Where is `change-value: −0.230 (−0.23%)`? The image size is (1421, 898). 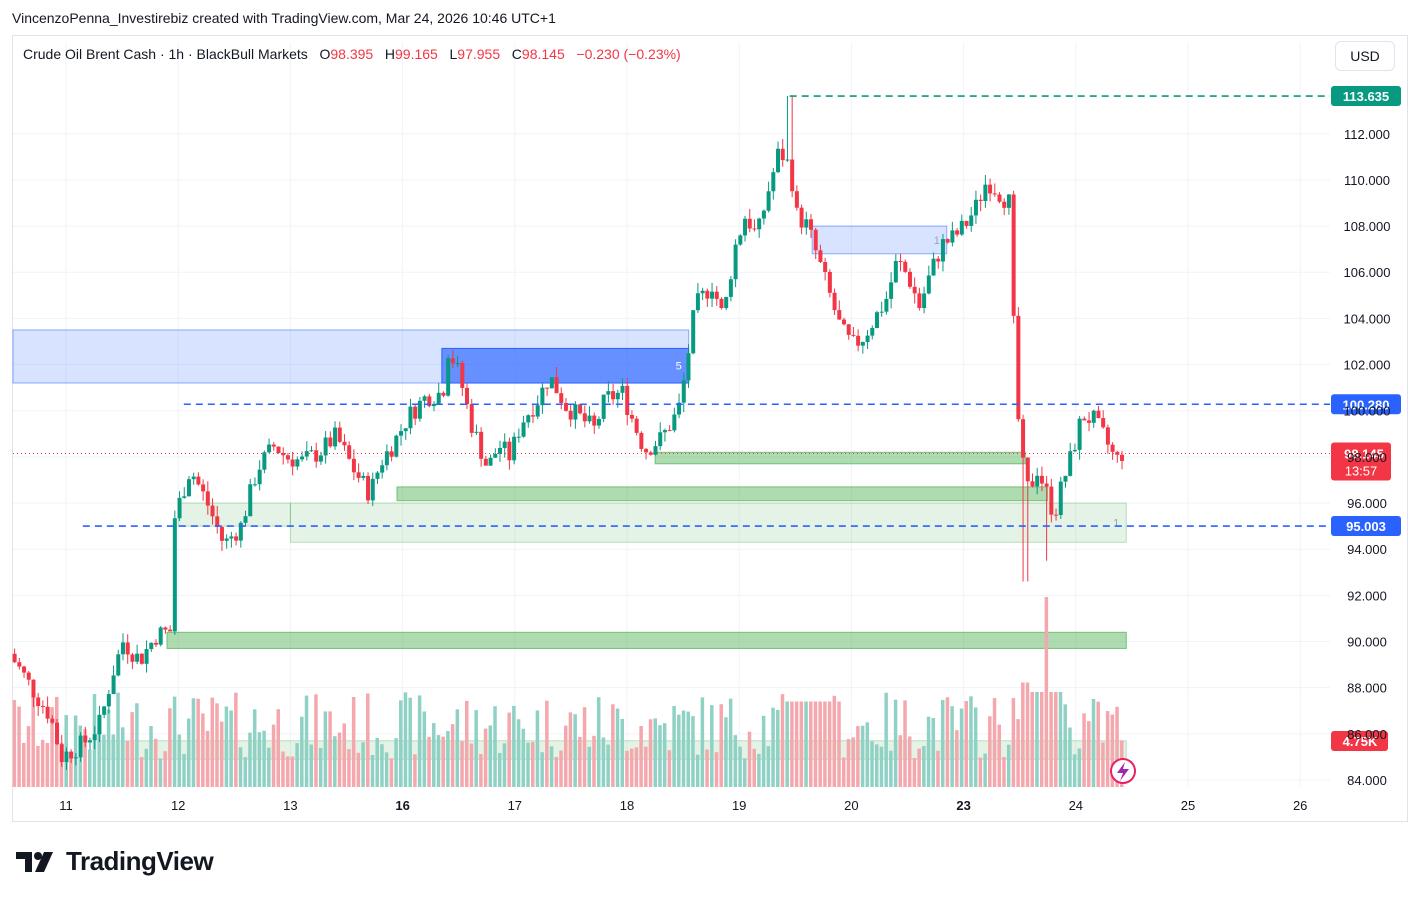
change-value: −0.230 (−0.23%) is located at coordinates (628, 54).